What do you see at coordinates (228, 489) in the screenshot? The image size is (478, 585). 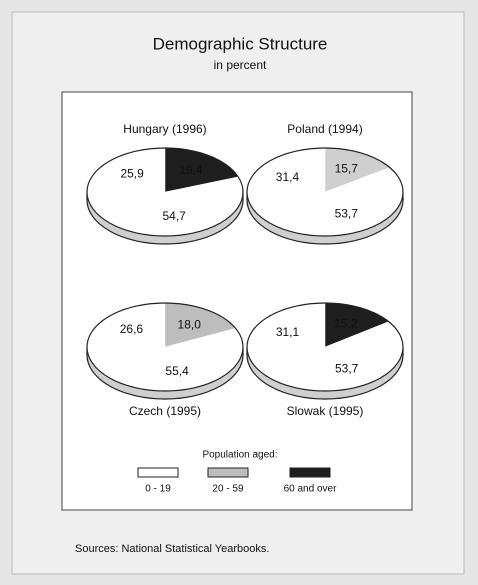 I see `legend-label: 20 - 59` at bounding box center [228, 489].